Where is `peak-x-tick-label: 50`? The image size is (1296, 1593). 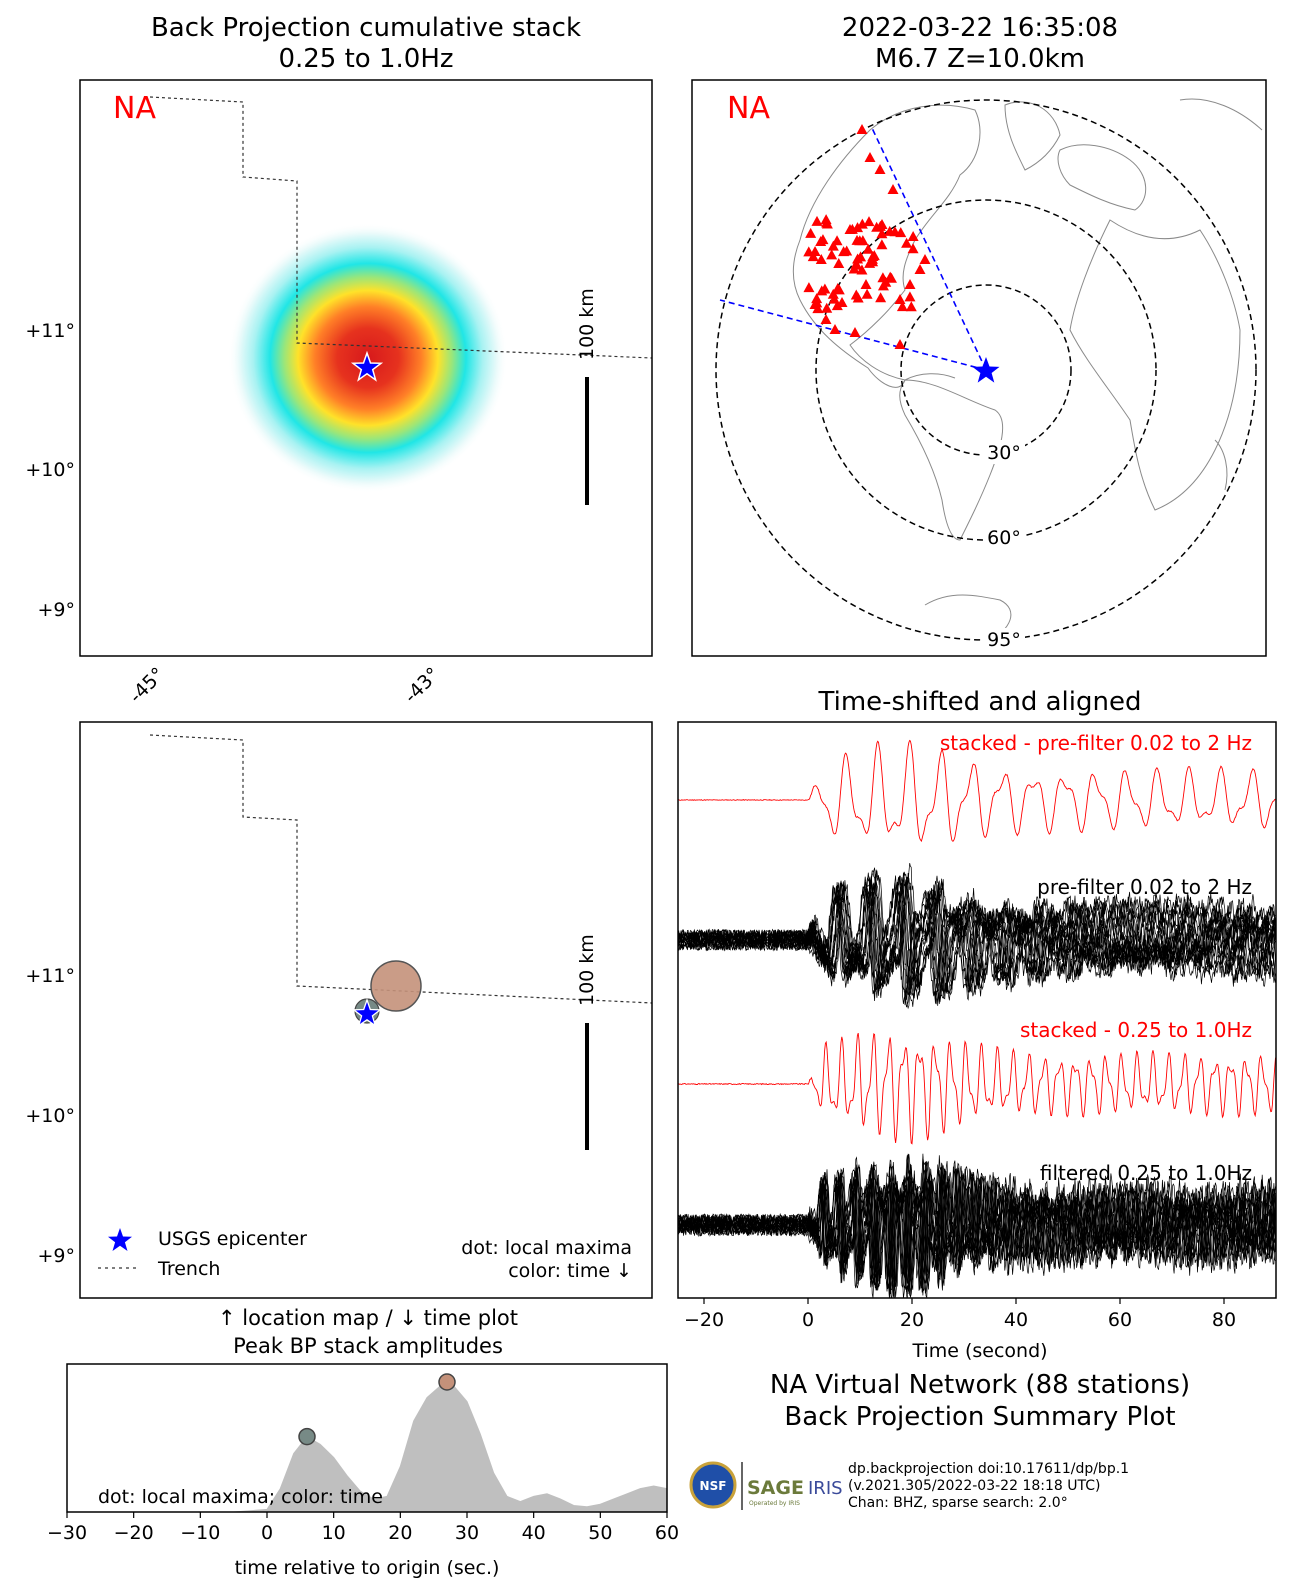
peak-x-tick-label: 50 is located at coordinates (600, 1533).